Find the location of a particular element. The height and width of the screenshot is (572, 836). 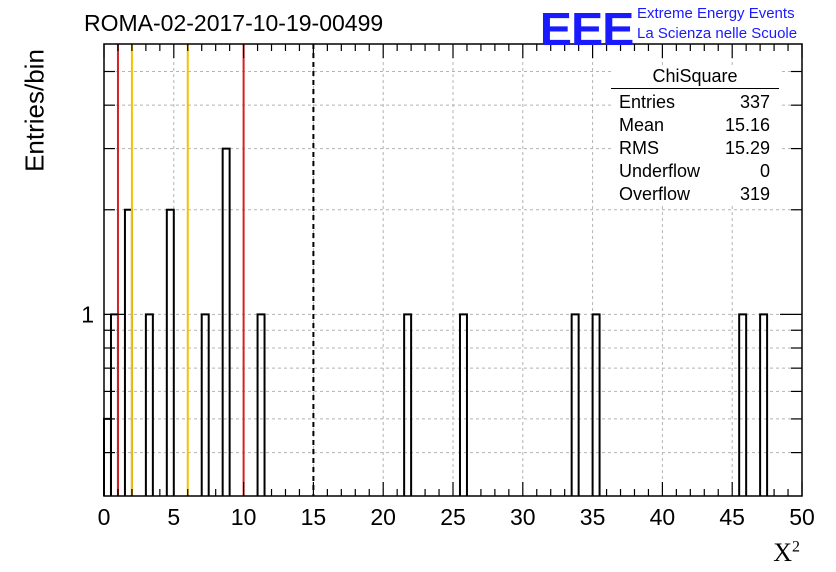

stats-title: ChiSquare is located at coordinates (695, 77).